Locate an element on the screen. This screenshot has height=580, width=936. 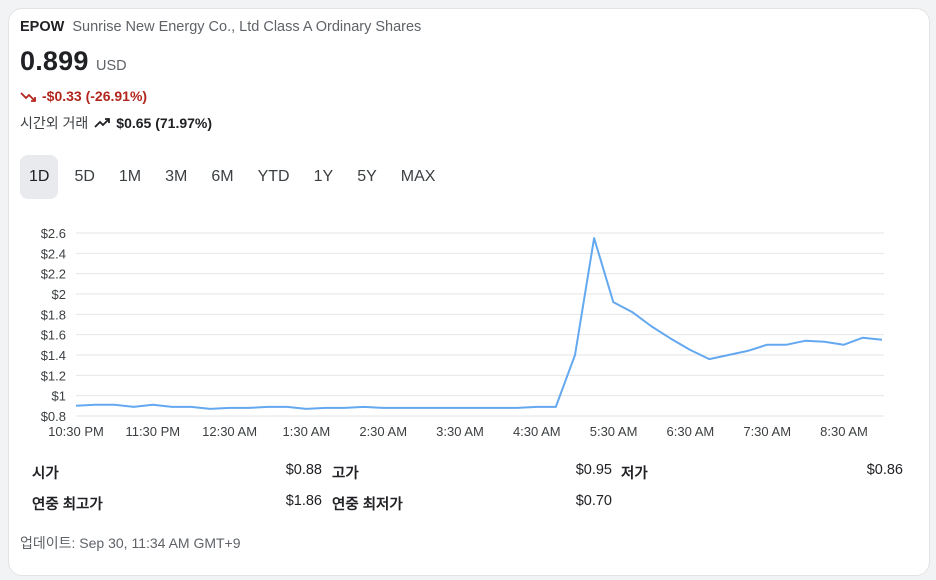
x-tick-label: 10:30 PM is located at coordinates (76, 431).